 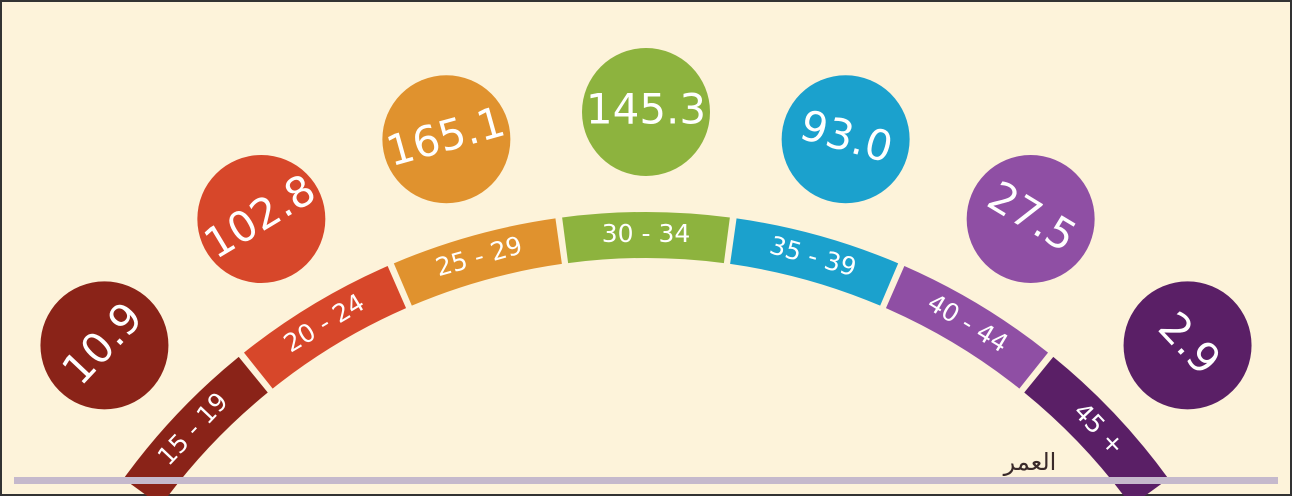 I want to click on age-label: 30 - 34, so click(x=646, y=233).